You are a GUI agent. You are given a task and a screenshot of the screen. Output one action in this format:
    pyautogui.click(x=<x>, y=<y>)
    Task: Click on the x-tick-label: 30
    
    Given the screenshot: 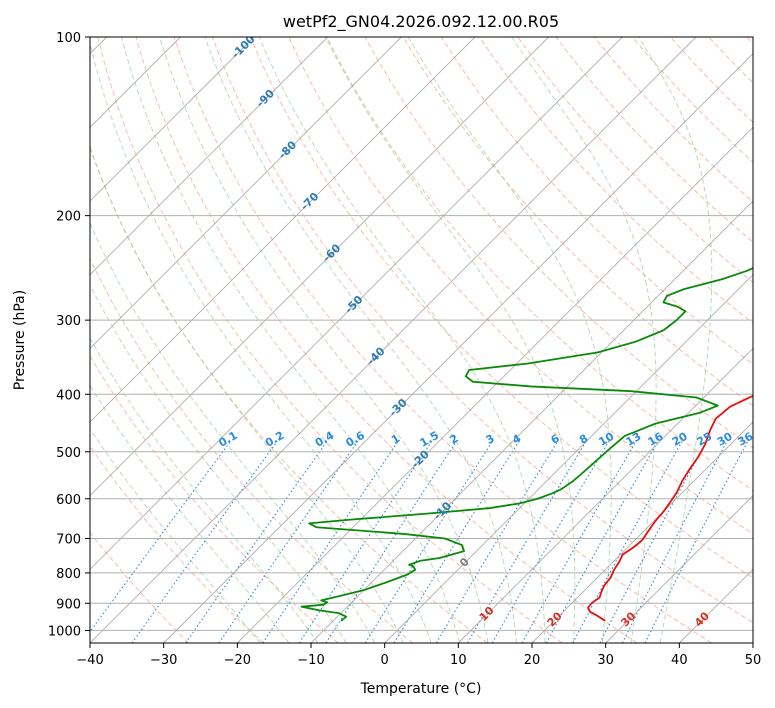 What is the action you would take?
    pyautogui.click(x=605, y=660)
    